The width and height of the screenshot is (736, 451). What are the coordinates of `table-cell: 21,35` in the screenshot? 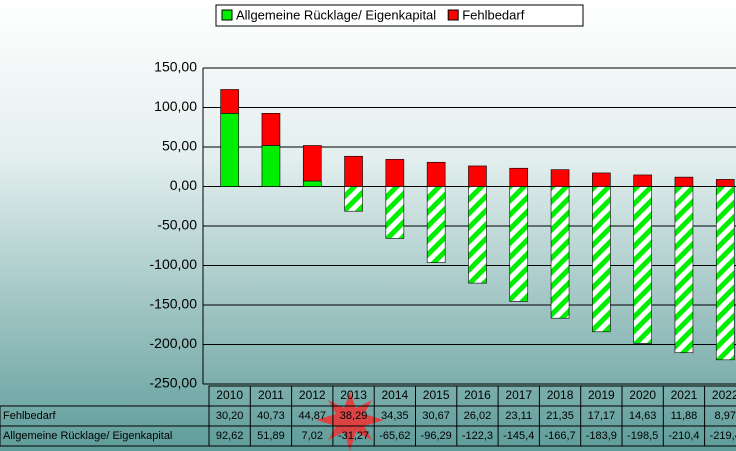 It's located at (560, 416).